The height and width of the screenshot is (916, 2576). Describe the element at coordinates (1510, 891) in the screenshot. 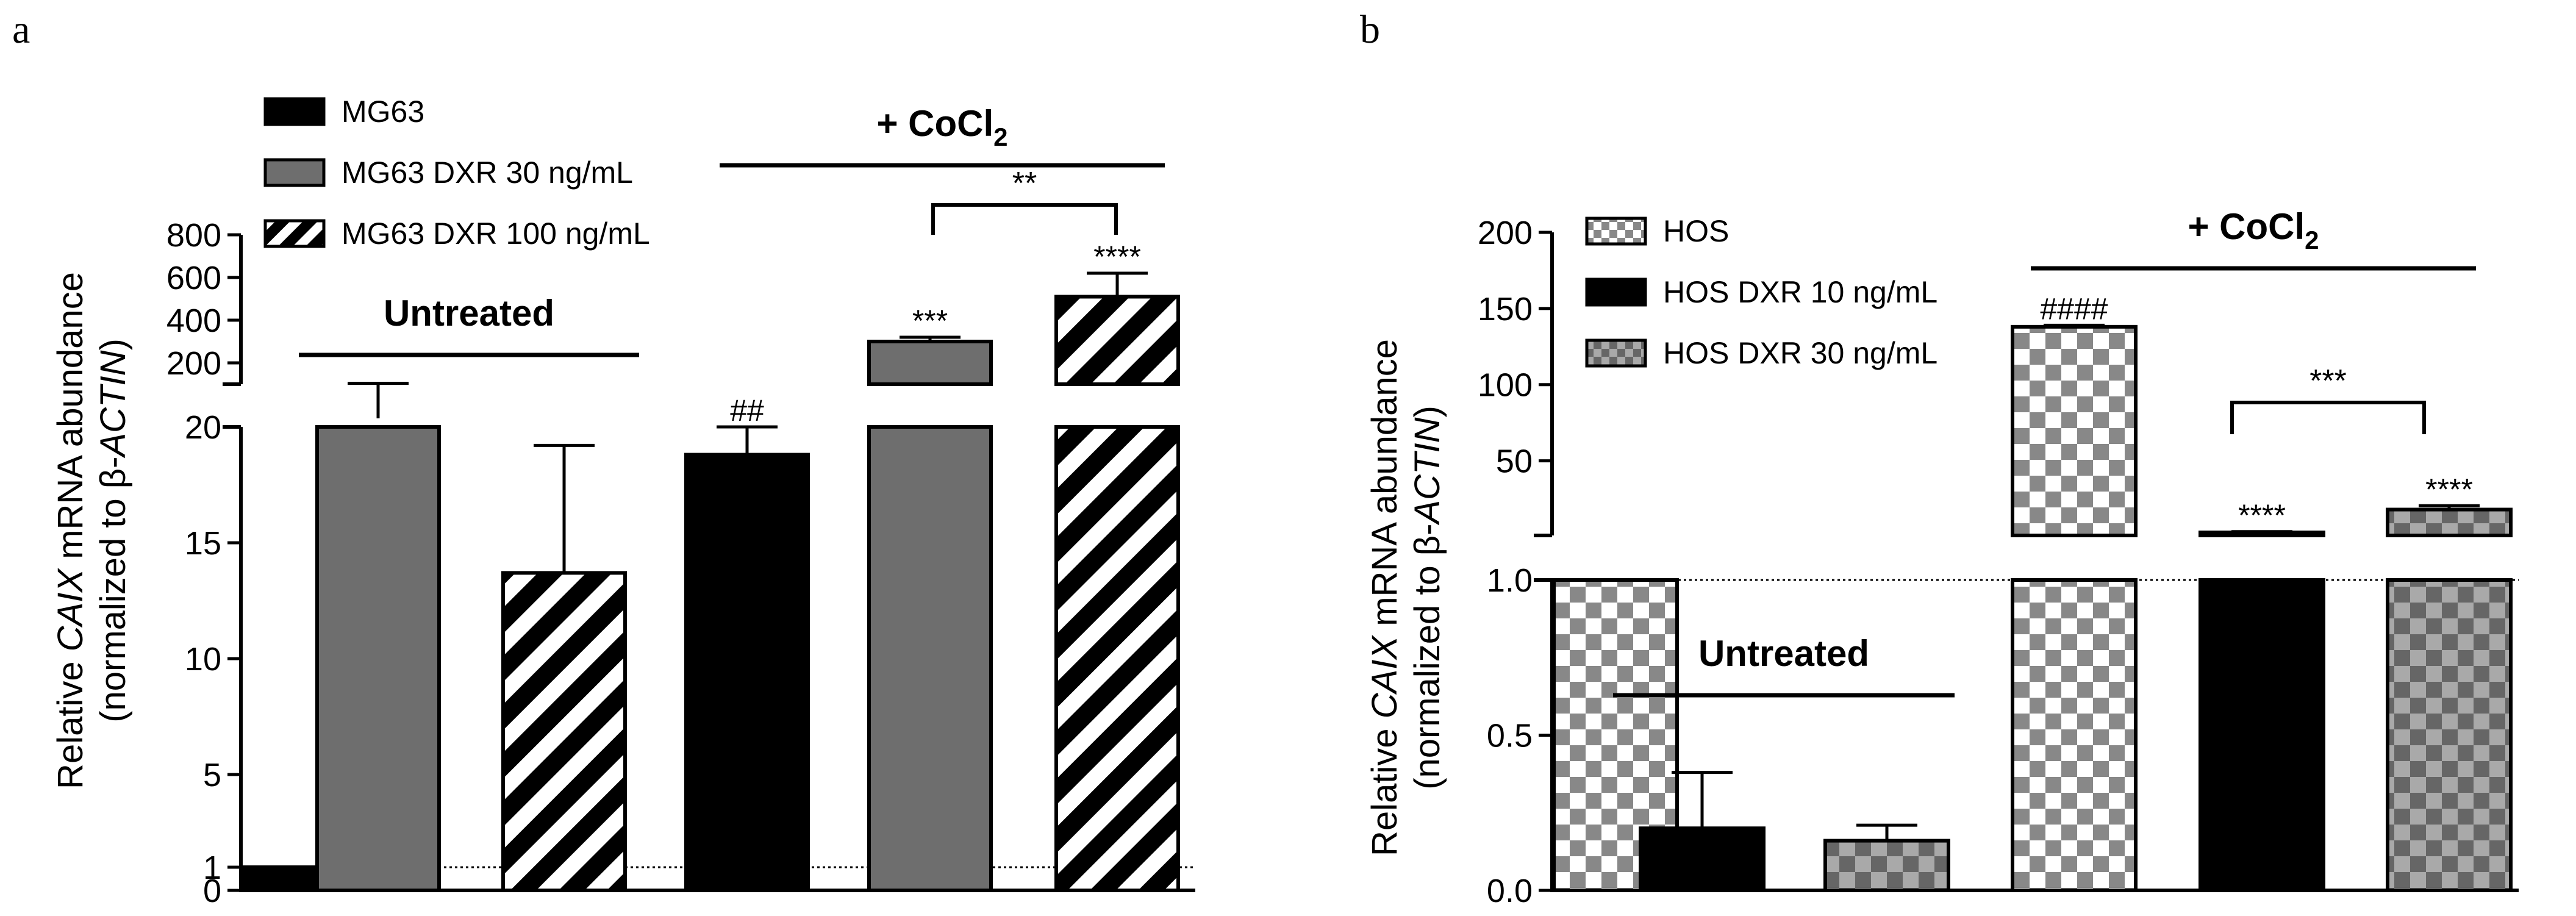

I see `y-tick-label: 0.0` at that location.